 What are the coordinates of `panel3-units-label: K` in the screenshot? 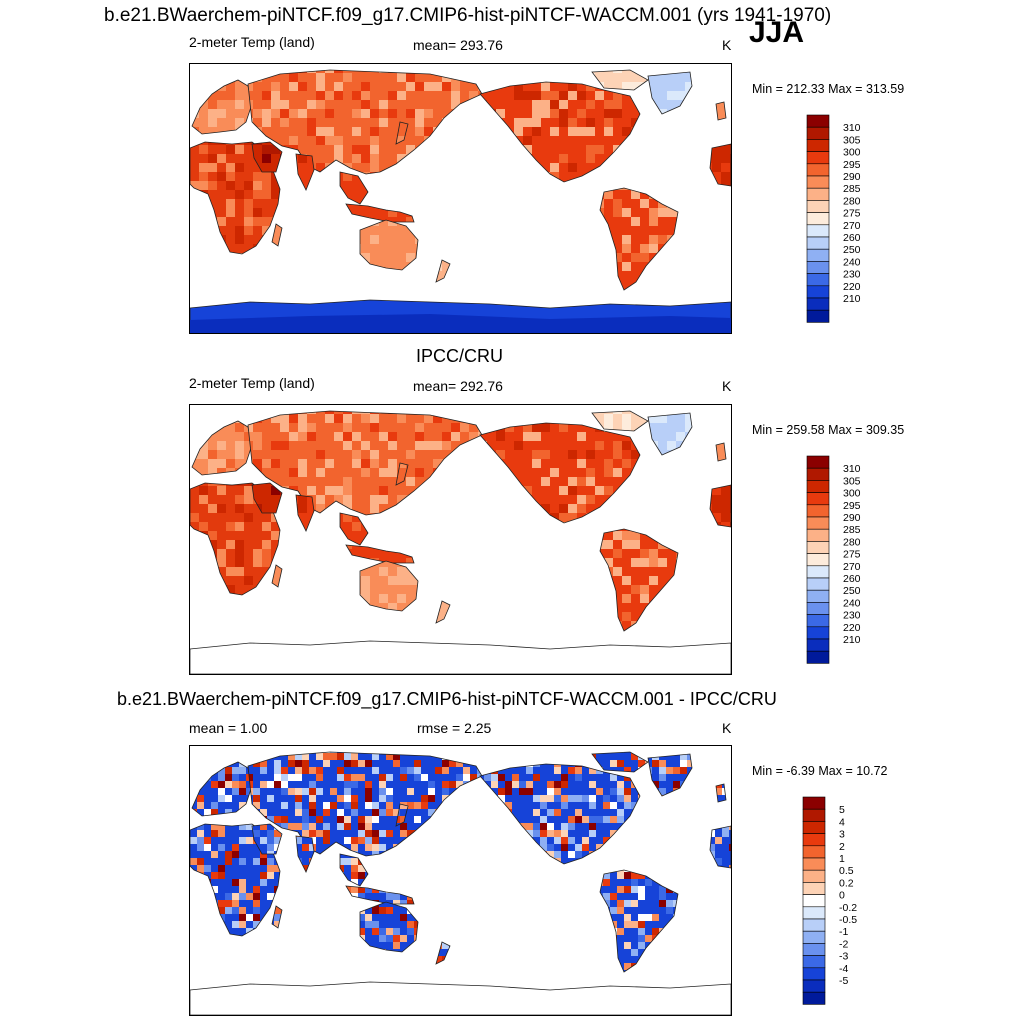 It's located at (726, 728).